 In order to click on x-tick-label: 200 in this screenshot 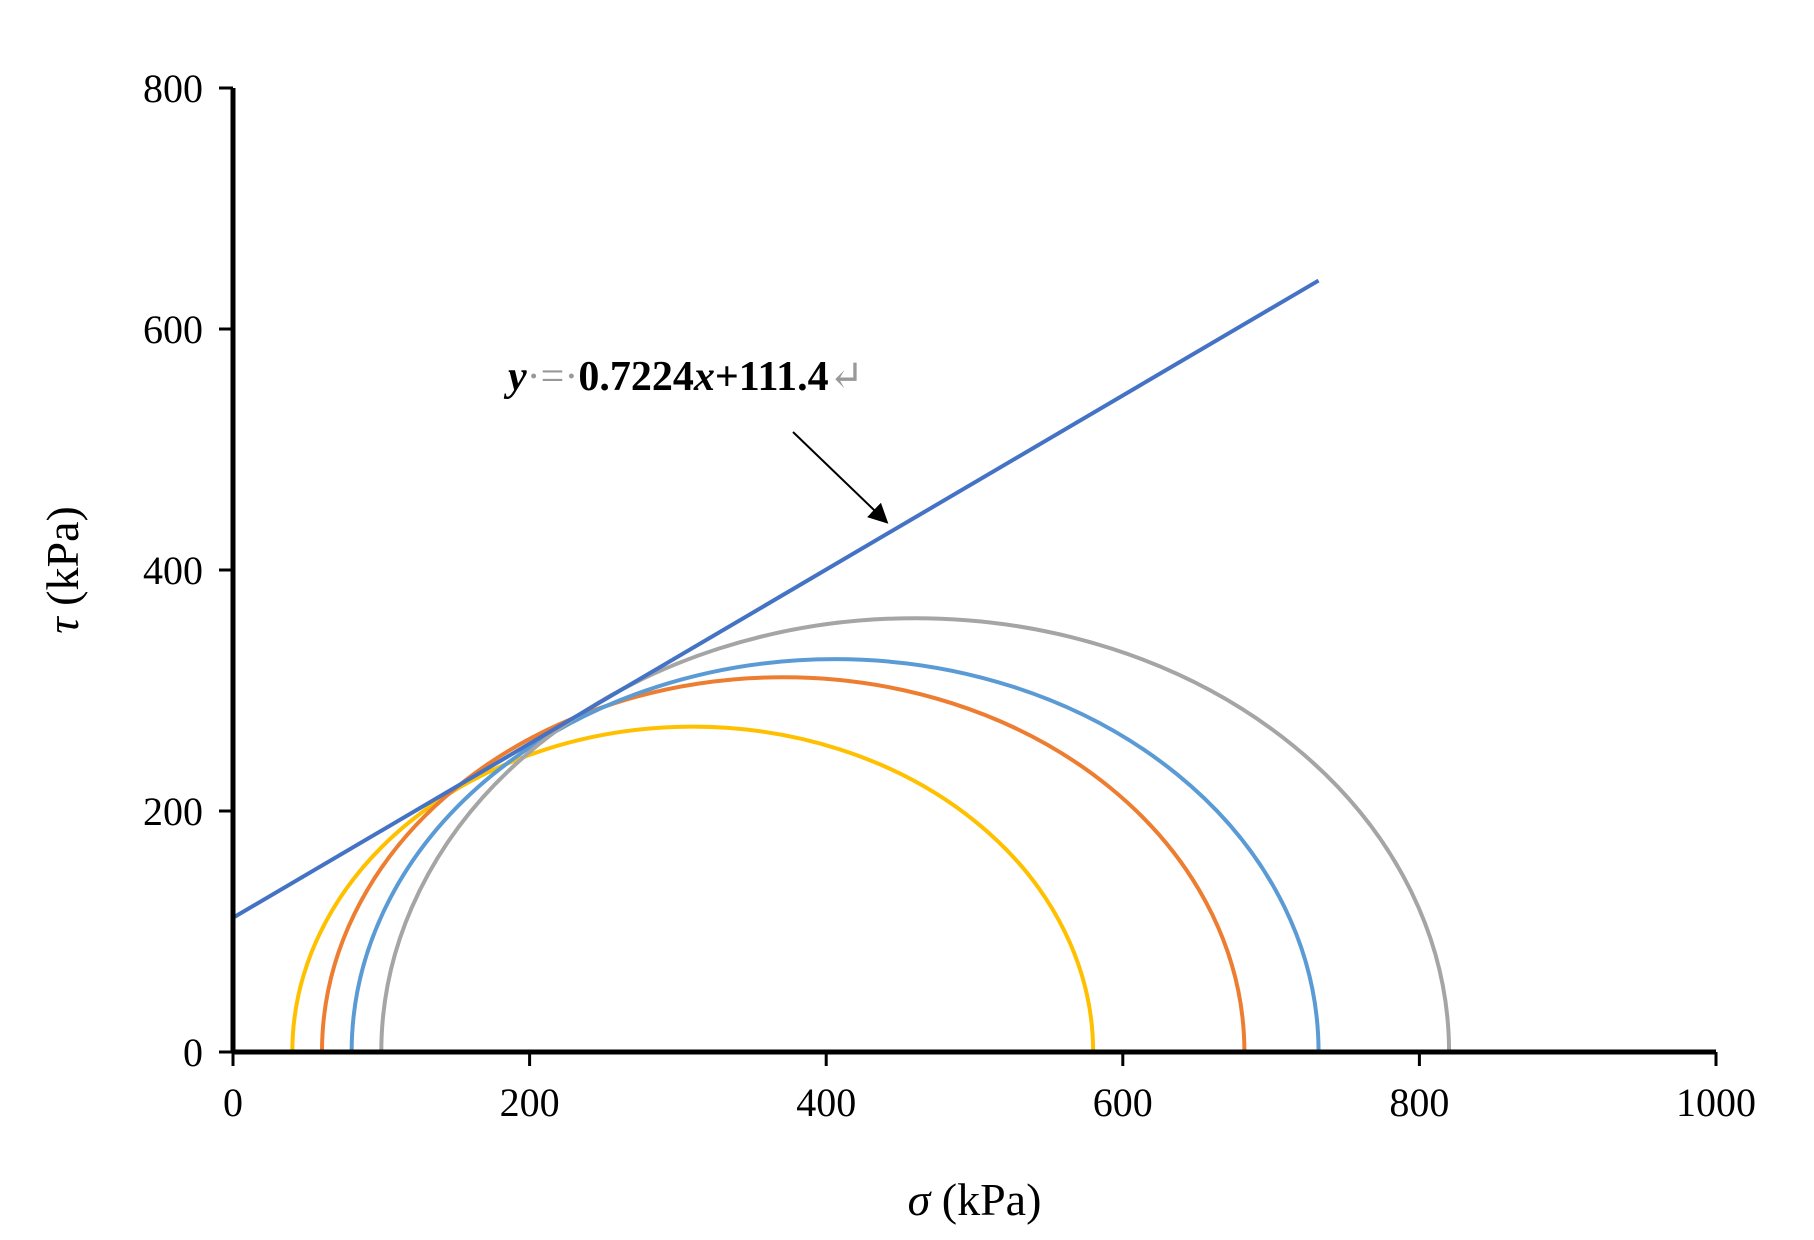, I will do `click(530, 1102)`.